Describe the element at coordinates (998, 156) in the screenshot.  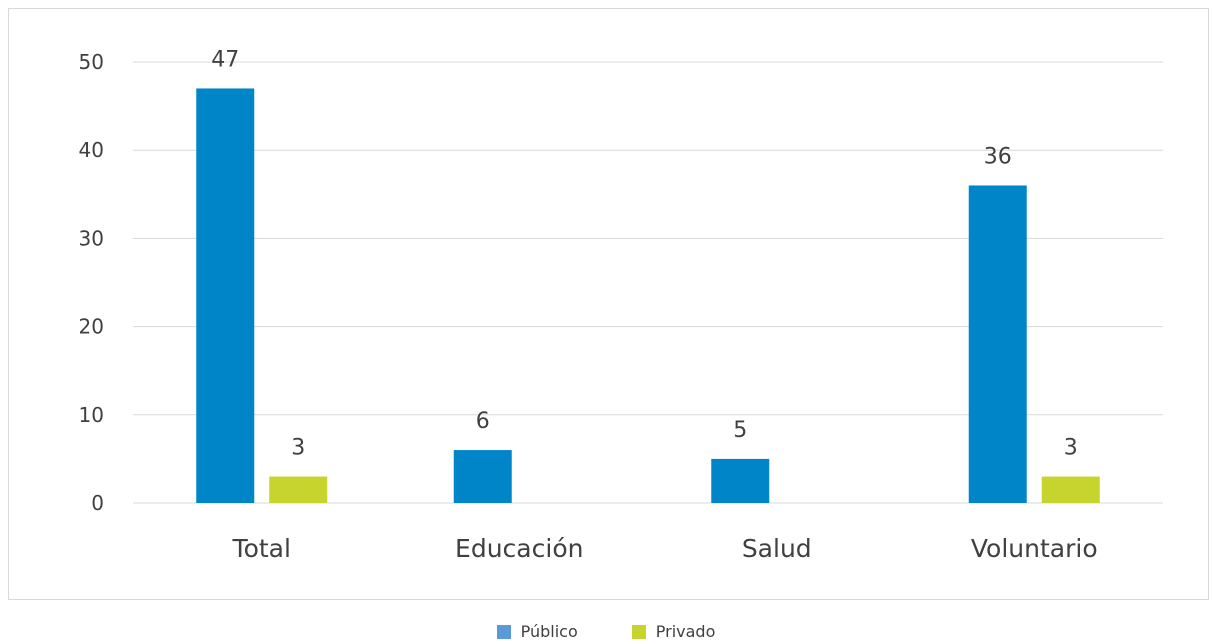
I see `data-label-publico-voluntario: 36` at that location.